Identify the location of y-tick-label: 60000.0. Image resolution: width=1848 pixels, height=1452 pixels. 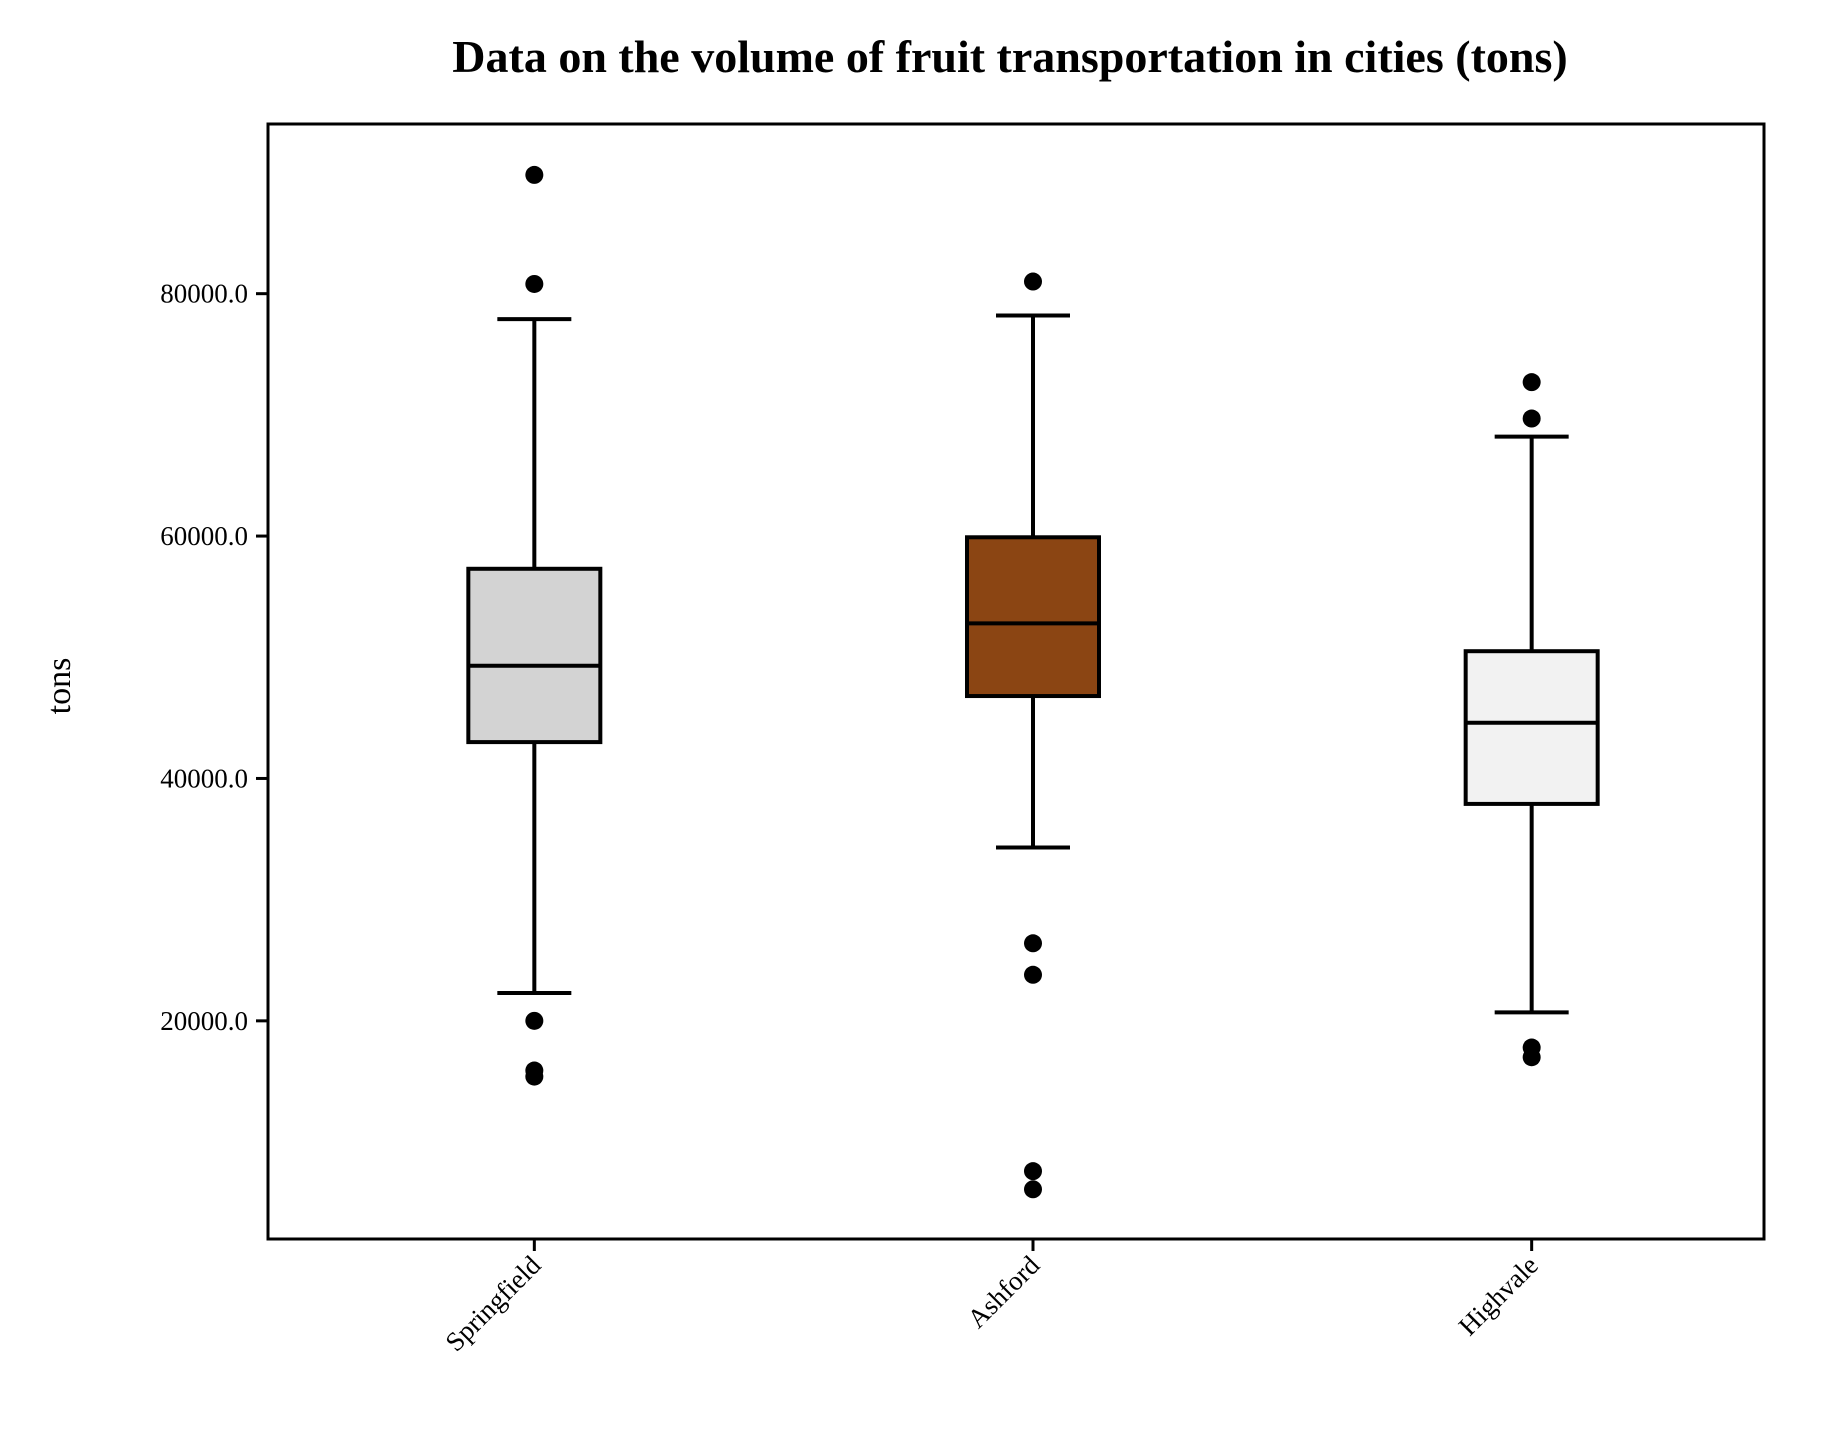
(204, 536).